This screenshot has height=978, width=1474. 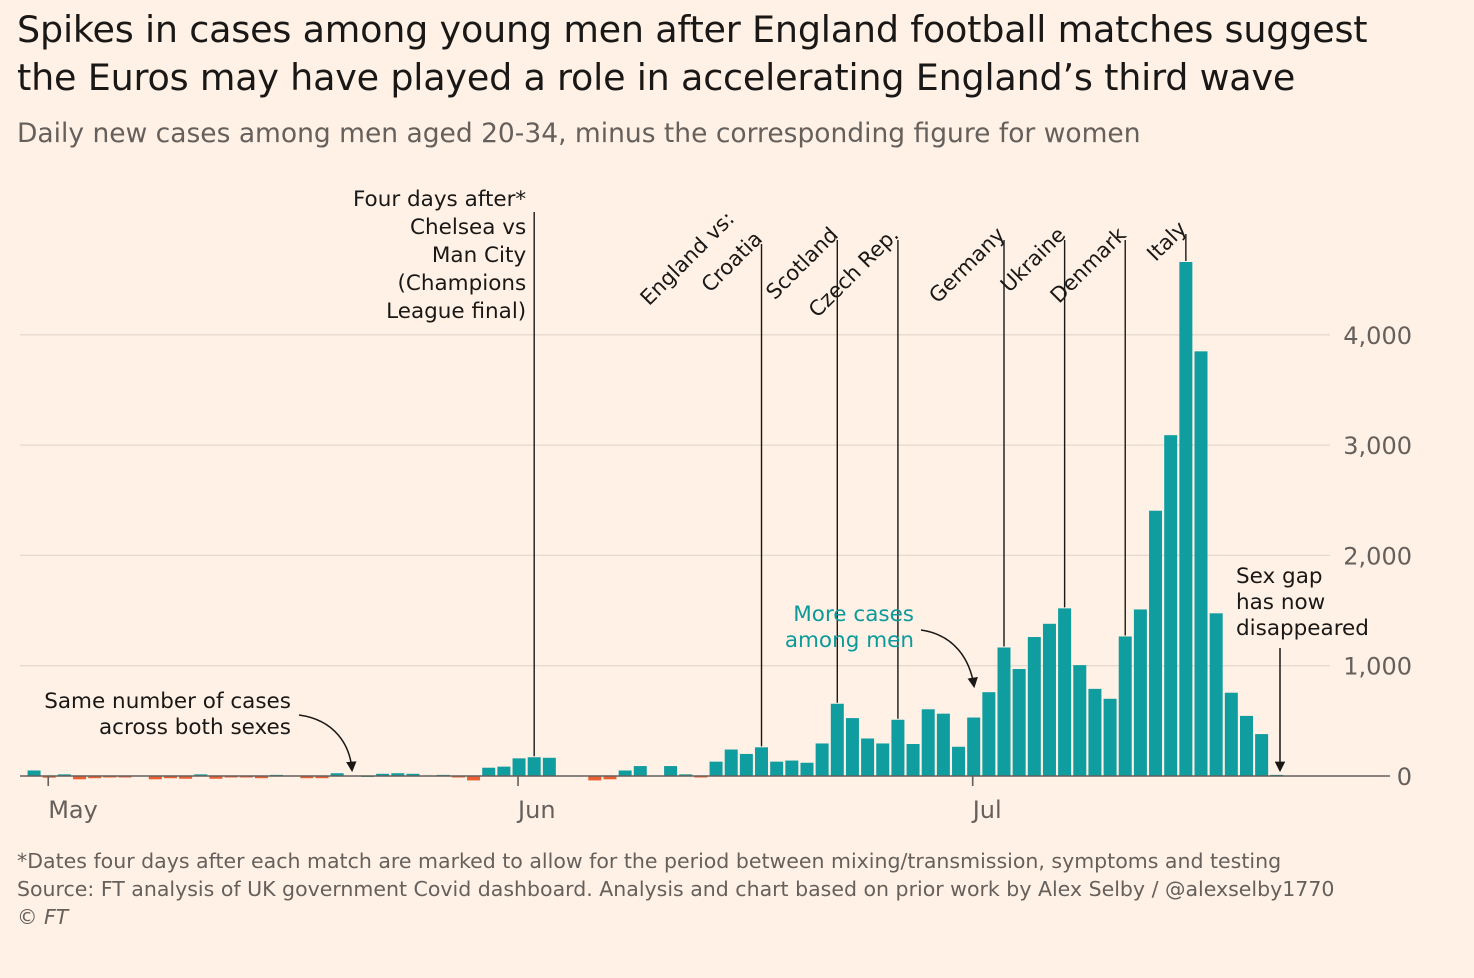 What do you see at coordinates (705, 799) in the screenshot?
I see `x-axis: May Jun Jul` at bounding box center [705, 799].